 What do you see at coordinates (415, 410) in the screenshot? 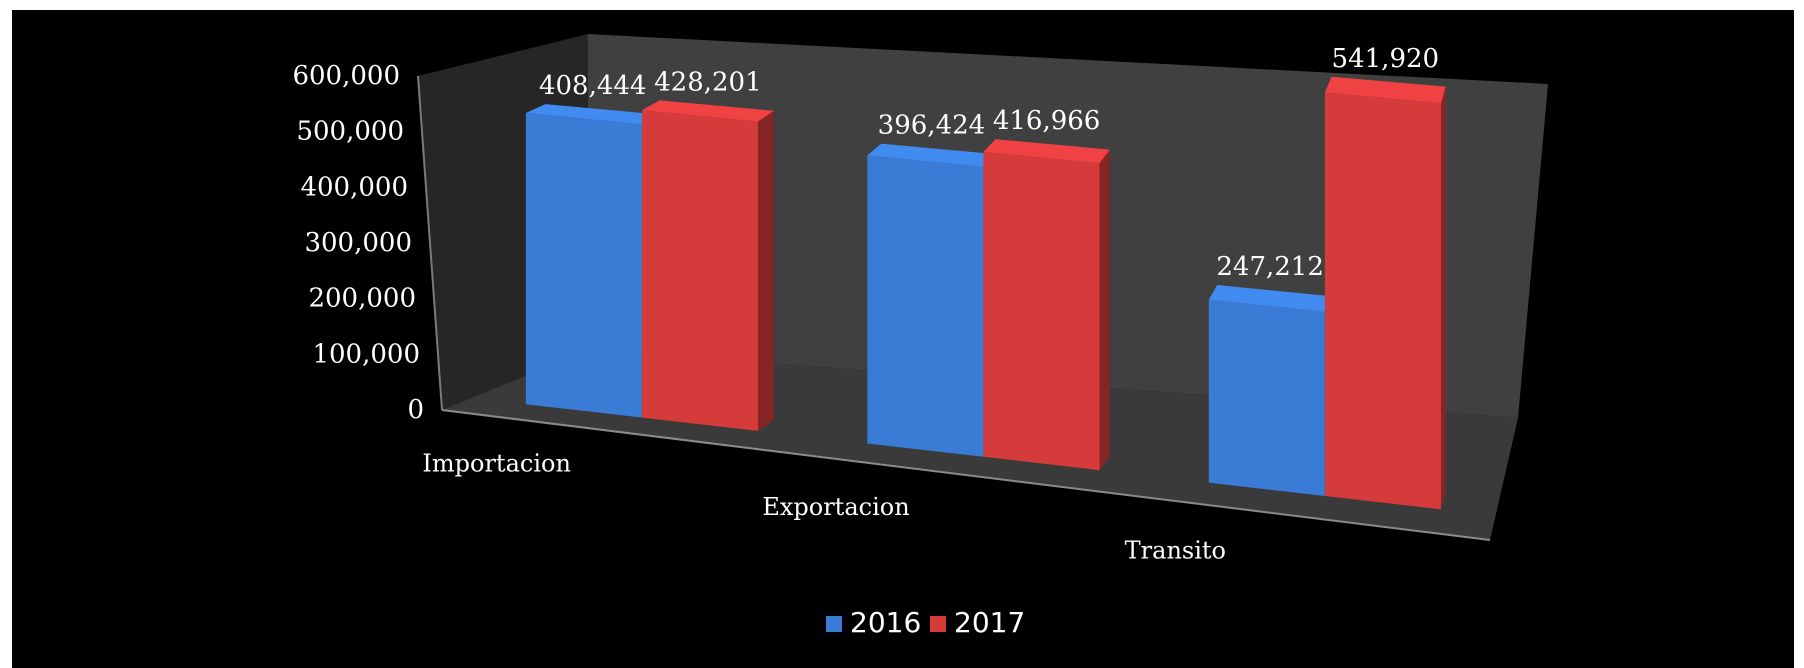
I see `y-tick-label: 0` at bounding box center [415, 410].